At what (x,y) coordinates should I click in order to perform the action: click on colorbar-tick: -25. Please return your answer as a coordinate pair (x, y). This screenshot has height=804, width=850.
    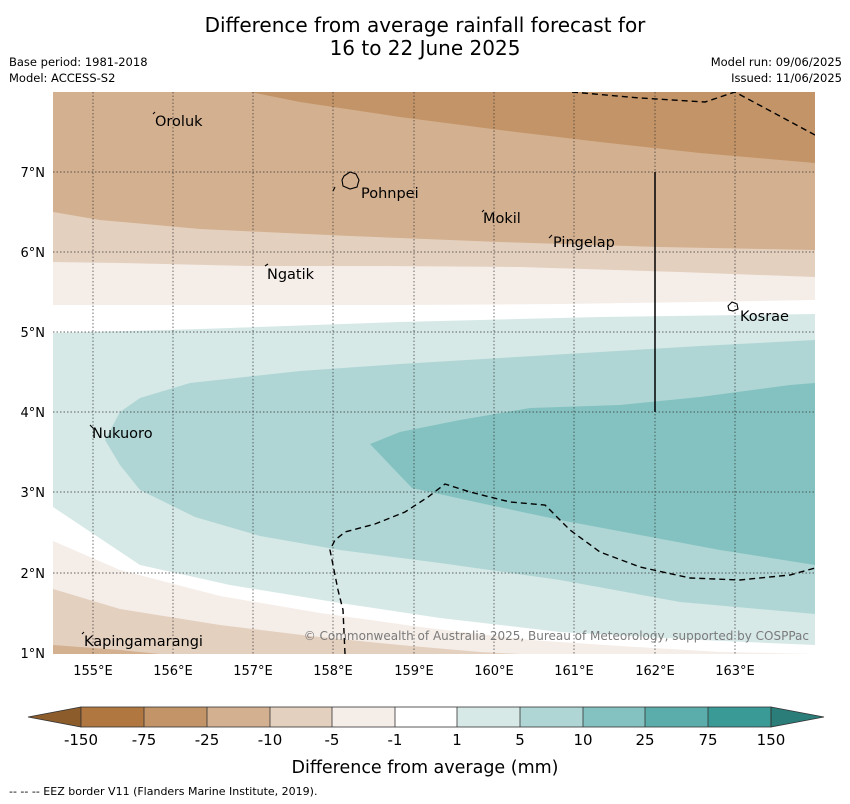
    Looking at the image, I should click on (207, 740).